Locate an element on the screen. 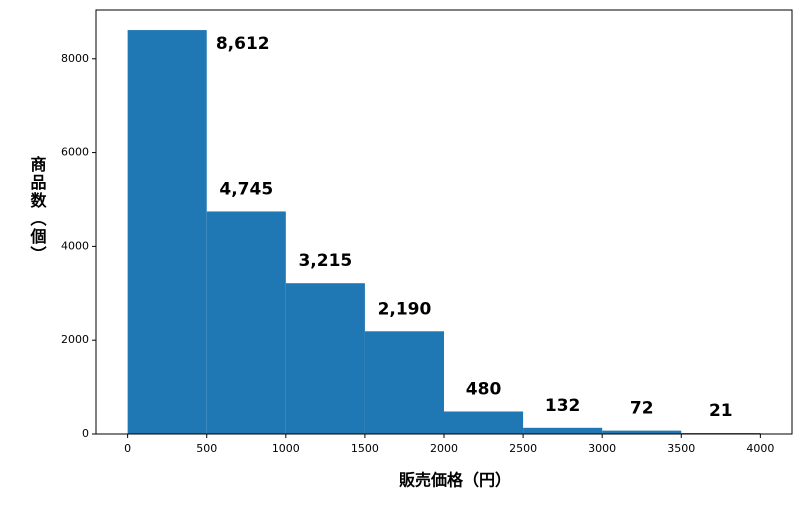  value-label: 2,190 is located at coordinates (405, 309).